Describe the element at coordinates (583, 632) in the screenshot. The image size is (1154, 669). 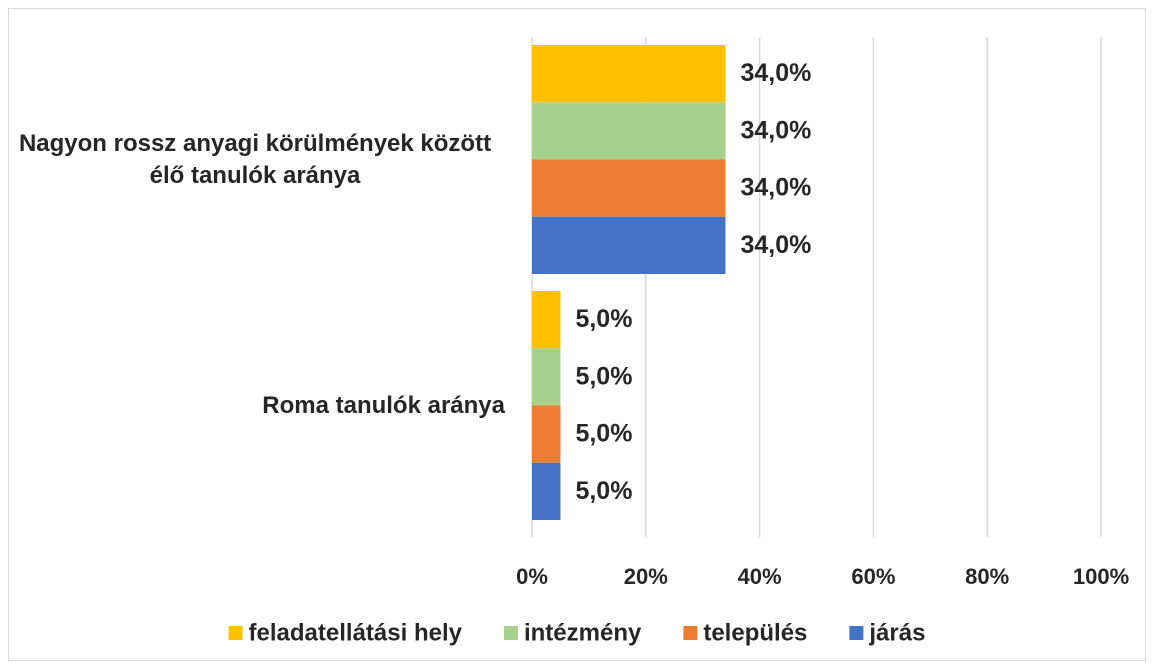
I see `legend-label: intézmény` at that location.